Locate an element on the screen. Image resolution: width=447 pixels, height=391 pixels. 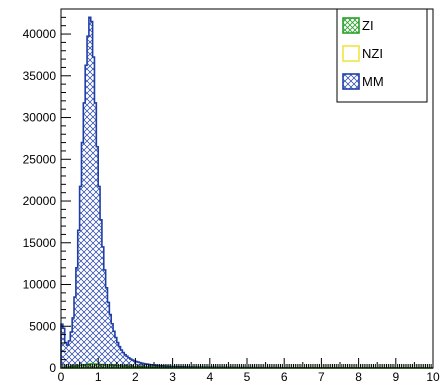
y-tick-label: 25000 is located at coordinates (40, 159).